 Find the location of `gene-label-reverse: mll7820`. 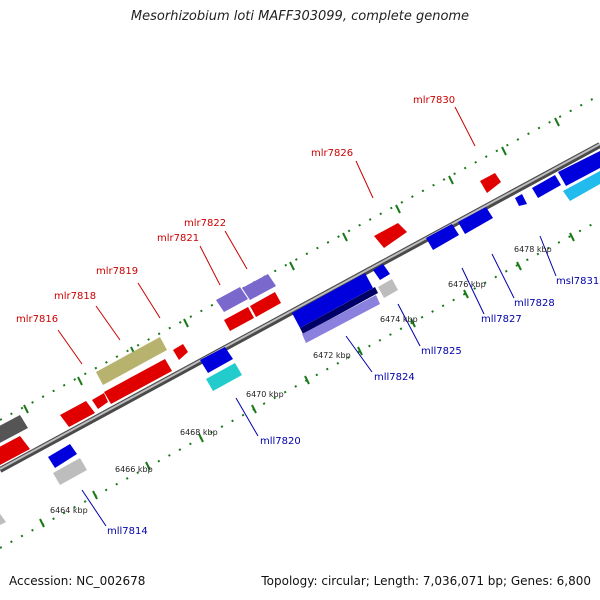

gene-label-reverse: mll7820 is located at coordinates (280, 441).